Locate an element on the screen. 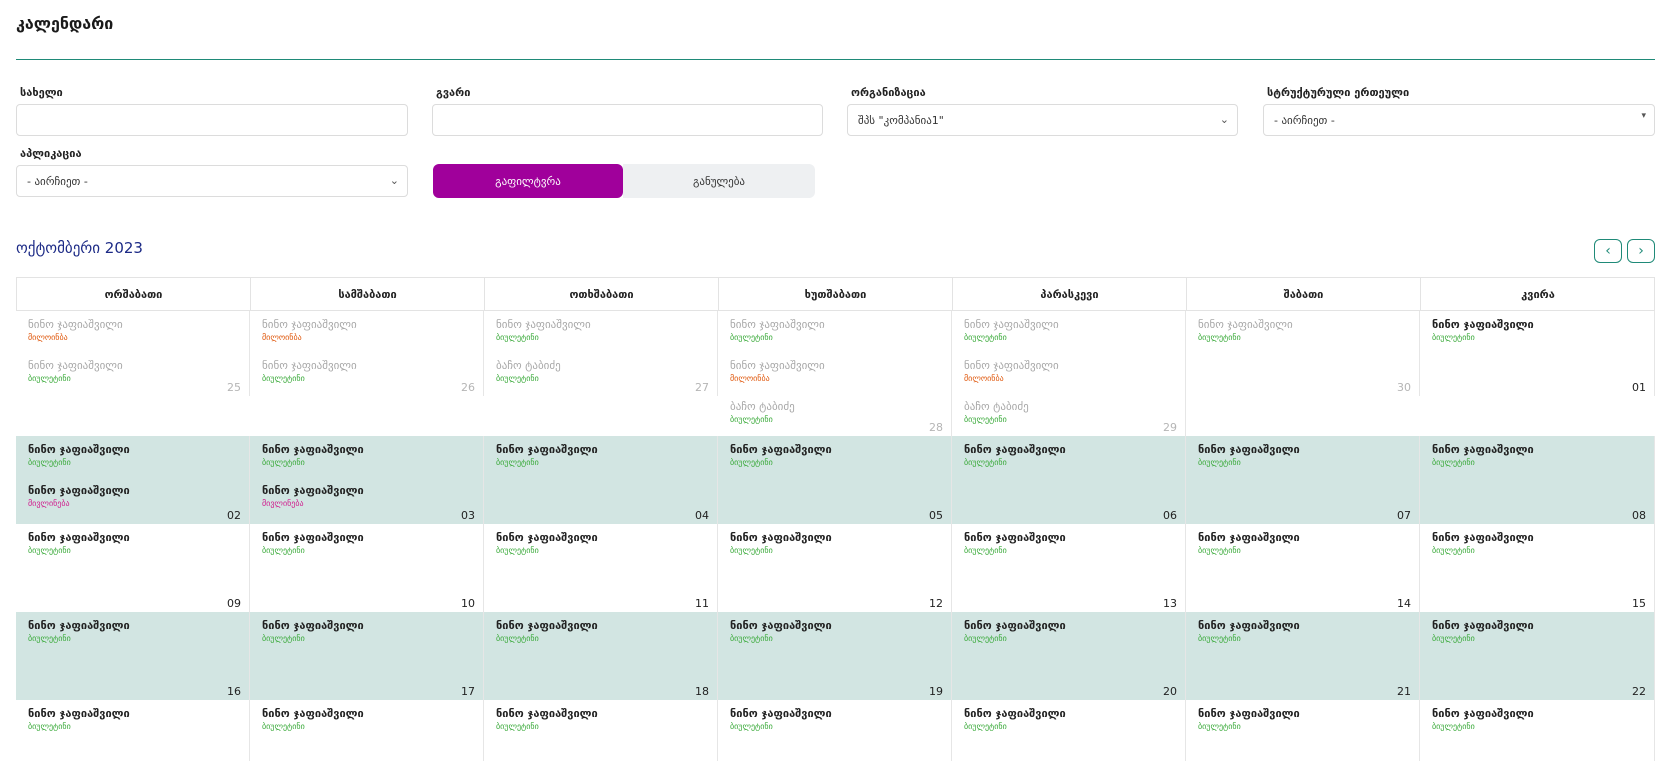 Image resolution: width=1671 pixels, height=761 pixels. calendar-day-cell: ნინო ჯაფიაშვილი ბიულეტინი 12 is located at coordinates (835, 568).